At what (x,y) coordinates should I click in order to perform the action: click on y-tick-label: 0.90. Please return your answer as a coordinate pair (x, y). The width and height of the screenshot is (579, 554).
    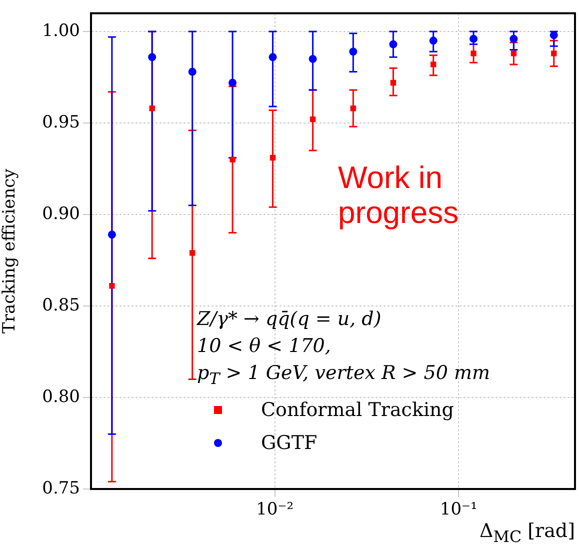
    Looking at the image, I should click on (61, 214).